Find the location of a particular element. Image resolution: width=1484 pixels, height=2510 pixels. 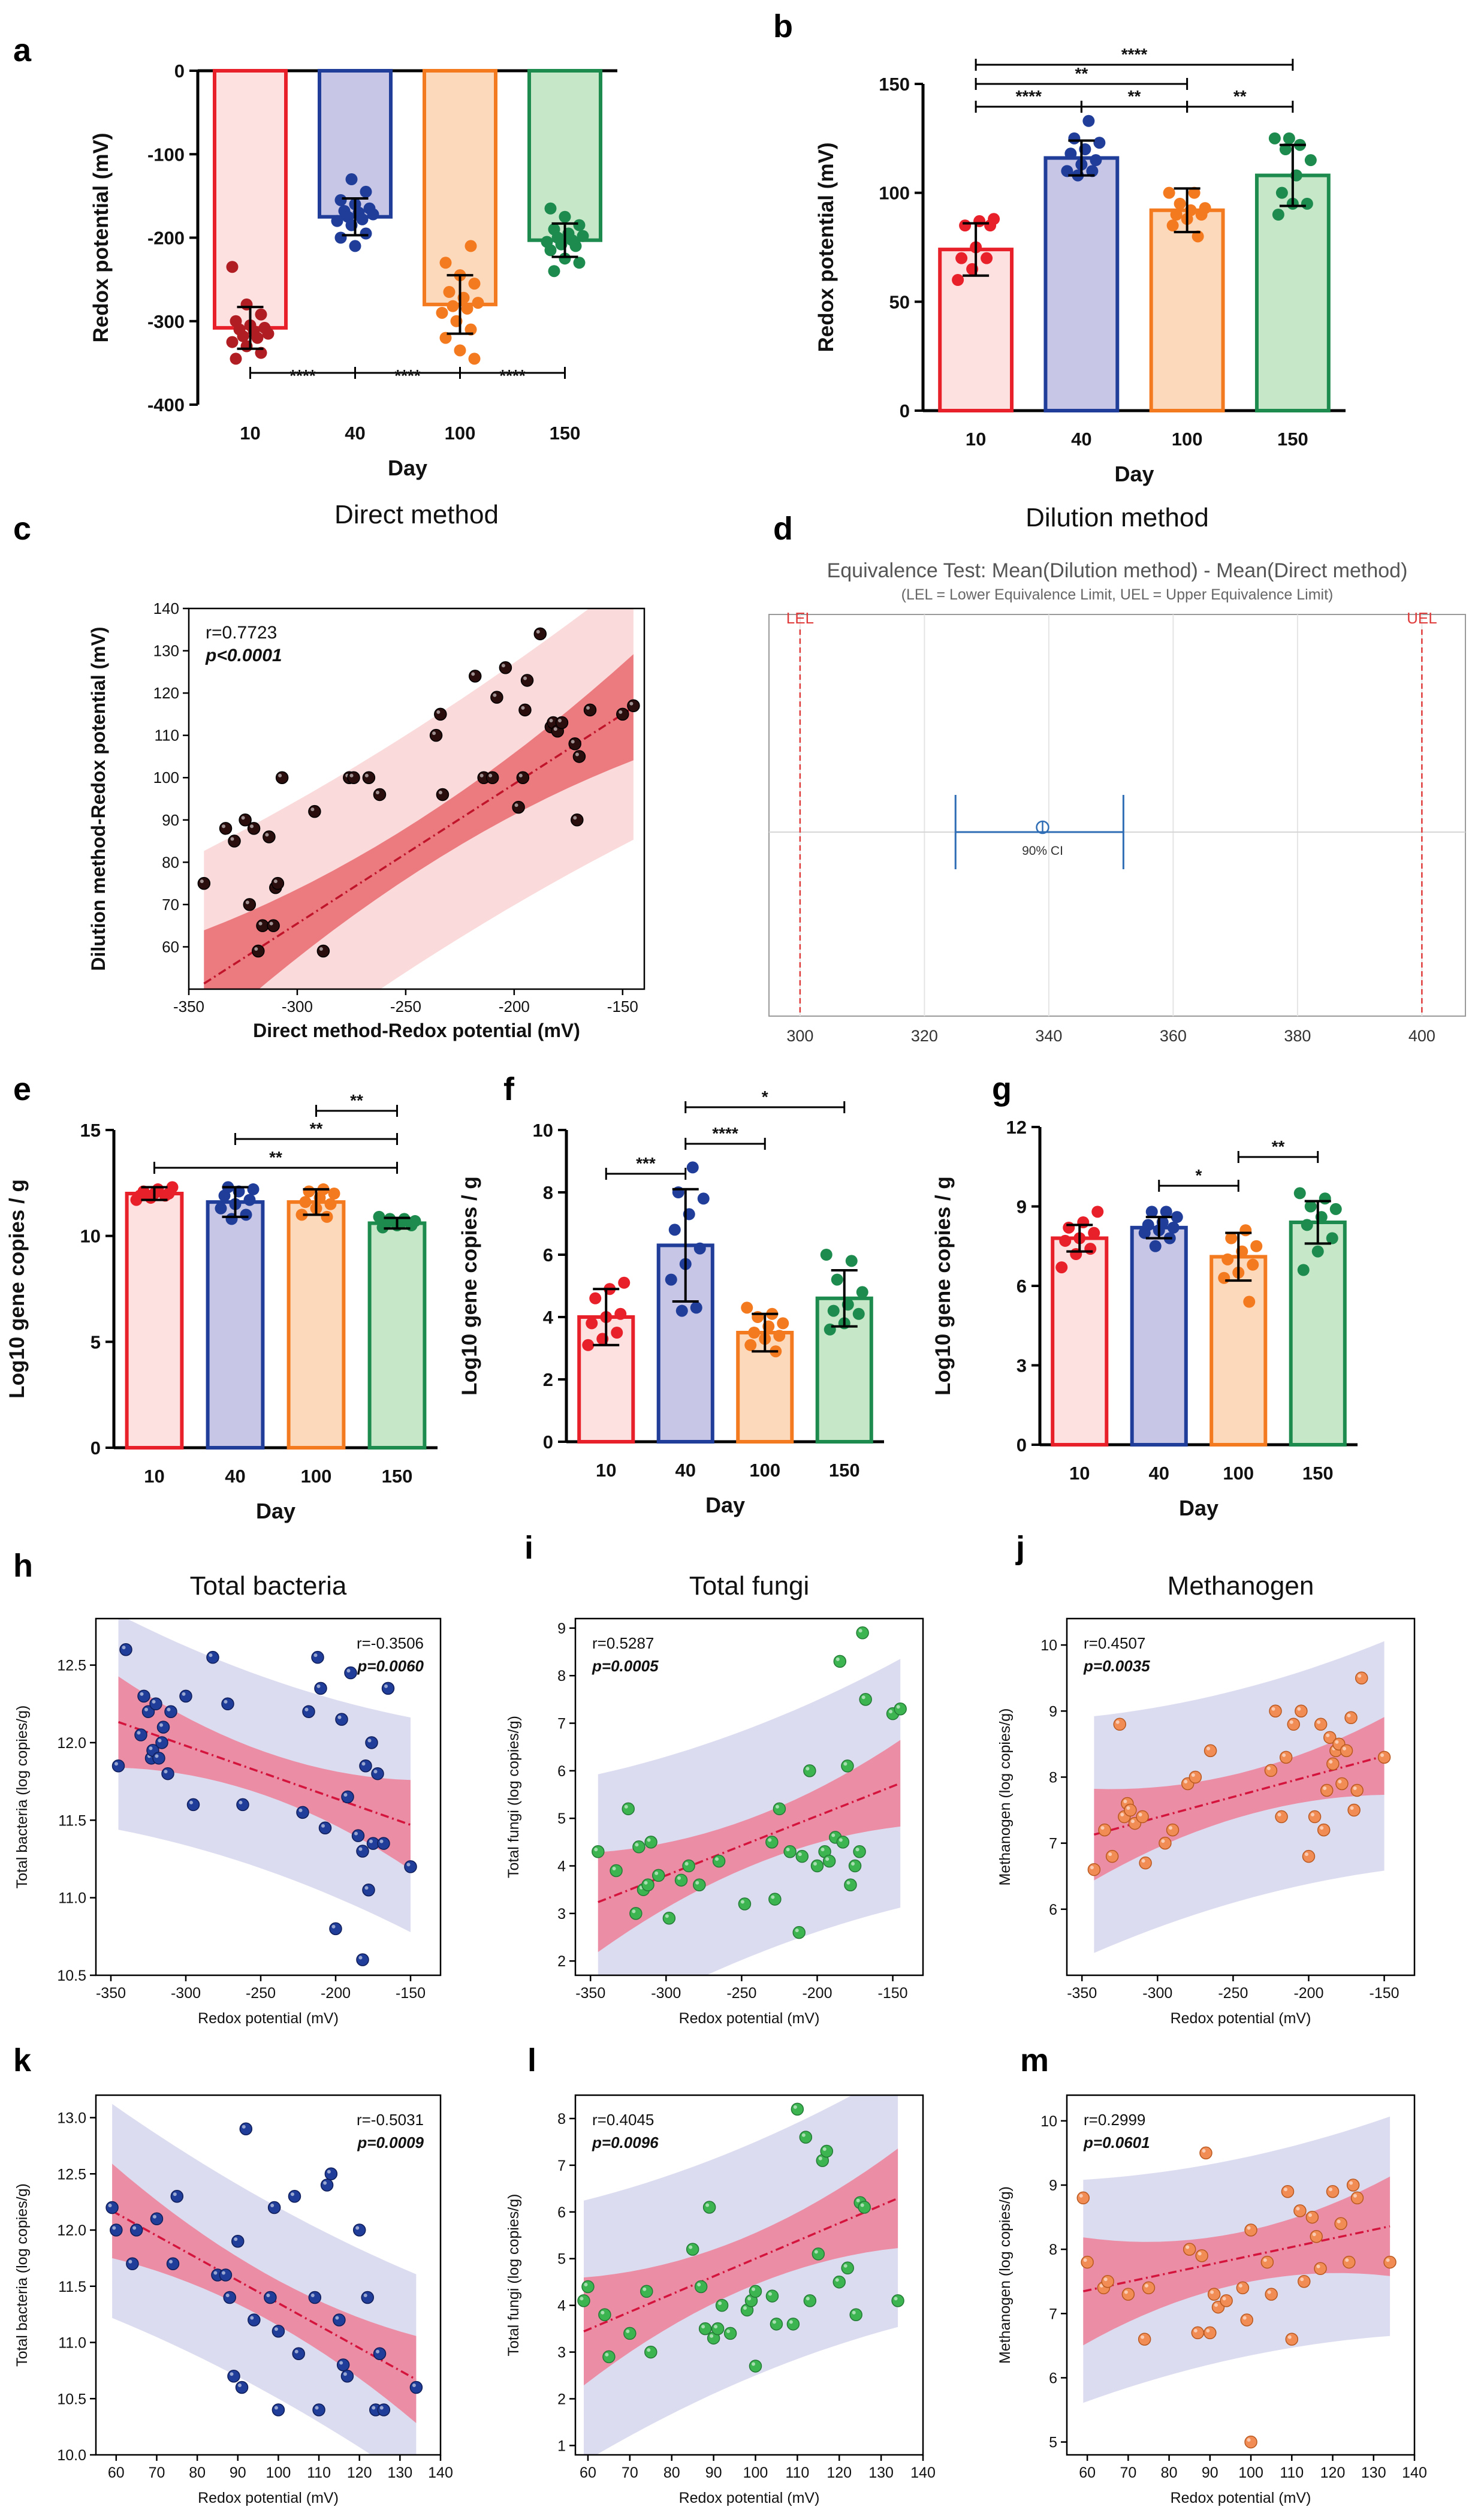

y-tick-label: 1 is located at coordinates (562, 2445).